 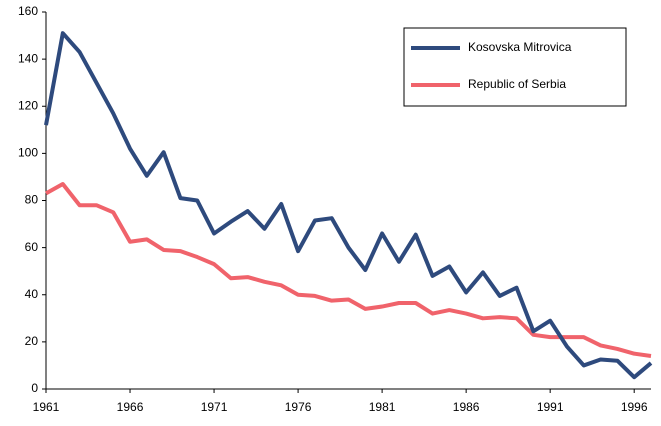 I want to click on x-tick-label: 1966, so click(x=130, y=407).